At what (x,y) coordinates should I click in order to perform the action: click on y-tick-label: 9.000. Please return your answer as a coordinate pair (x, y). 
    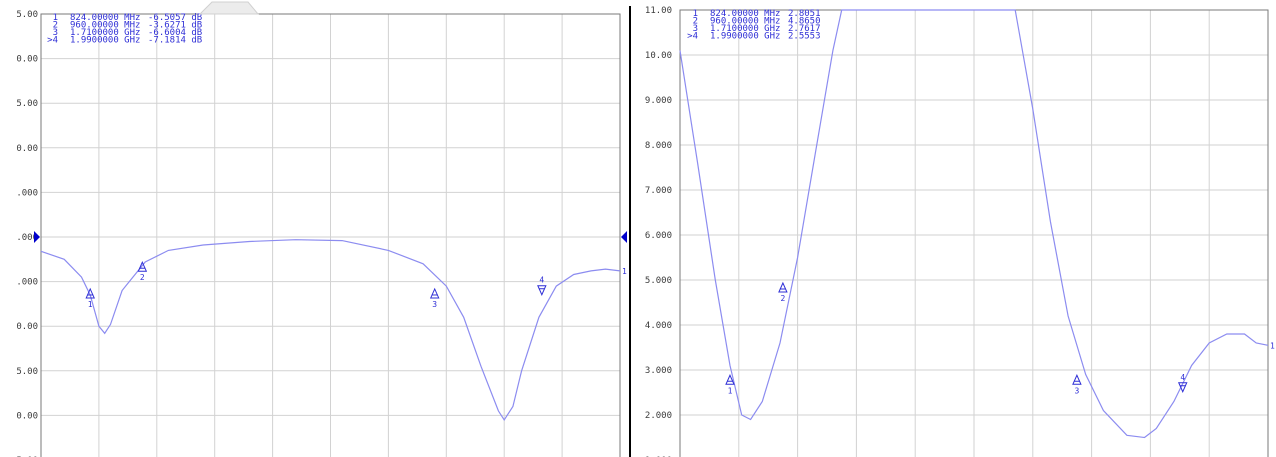
    Looking at the image, I should click on (658, 101).